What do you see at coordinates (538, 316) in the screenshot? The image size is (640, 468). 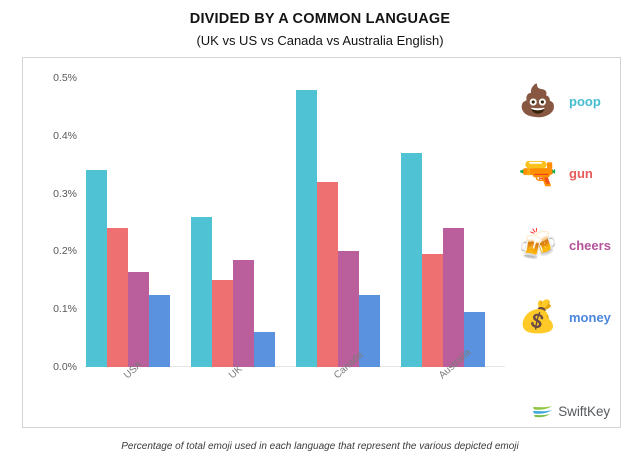 I see `money-emoji-icon: 💰` at bounding box center [538, 316].